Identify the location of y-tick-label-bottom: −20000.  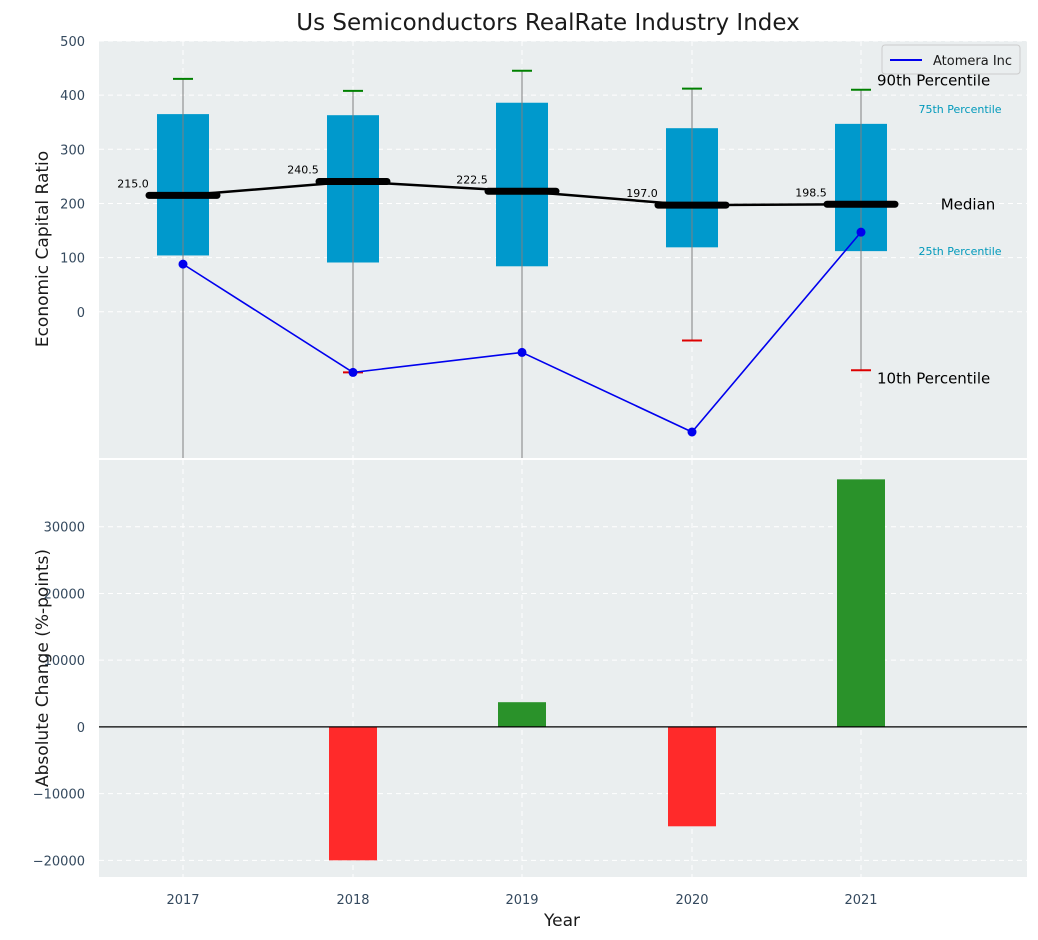
(59, 861).